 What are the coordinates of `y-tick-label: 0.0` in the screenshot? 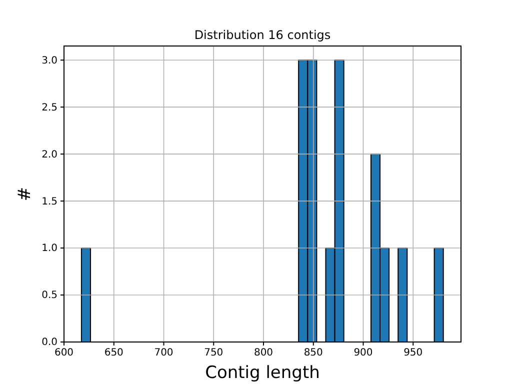 It's located at (50, 342).